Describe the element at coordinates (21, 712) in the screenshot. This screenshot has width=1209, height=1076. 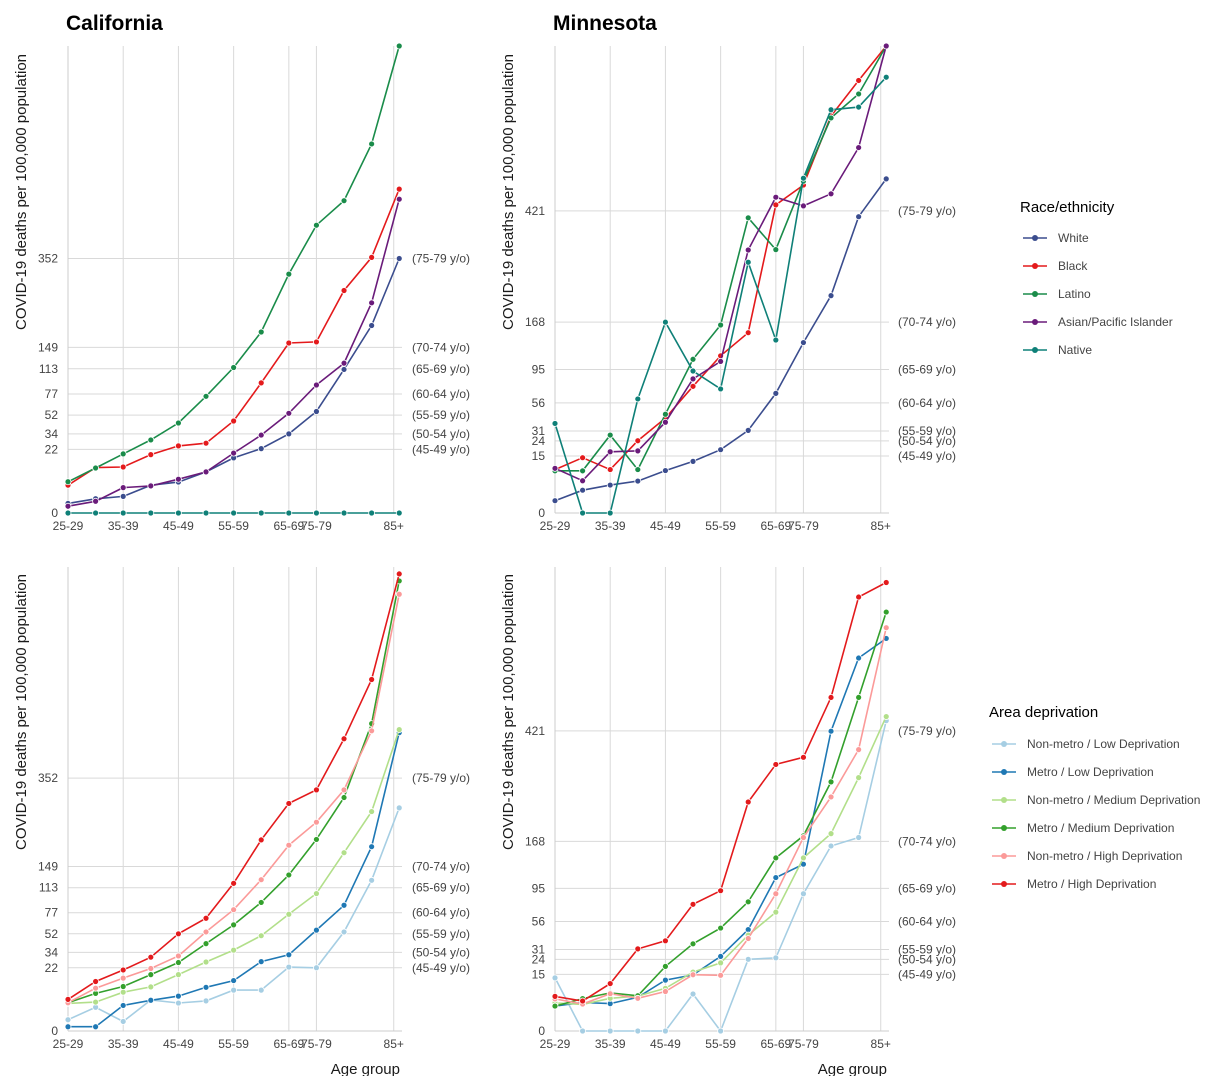
I see `y-axis-label-bottom-left: COVID-19 deaths per 100,000 population` at that location.